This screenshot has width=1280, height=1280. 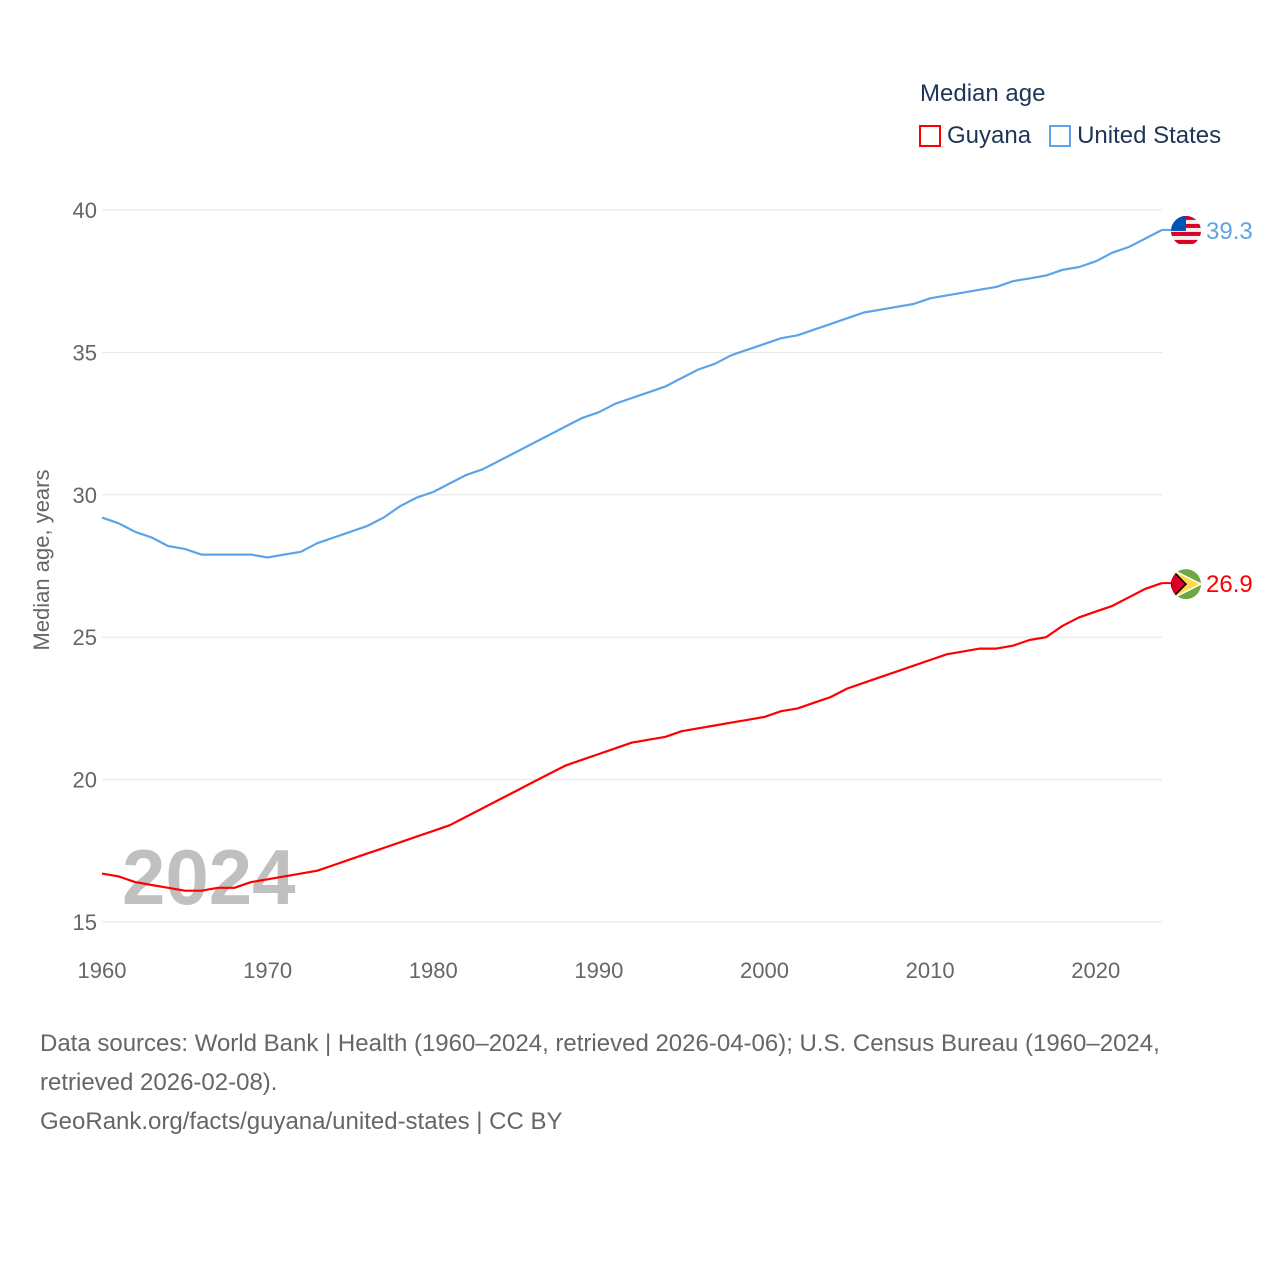 I want to click on y-tick-label: 15, so click(x=85, y=922).